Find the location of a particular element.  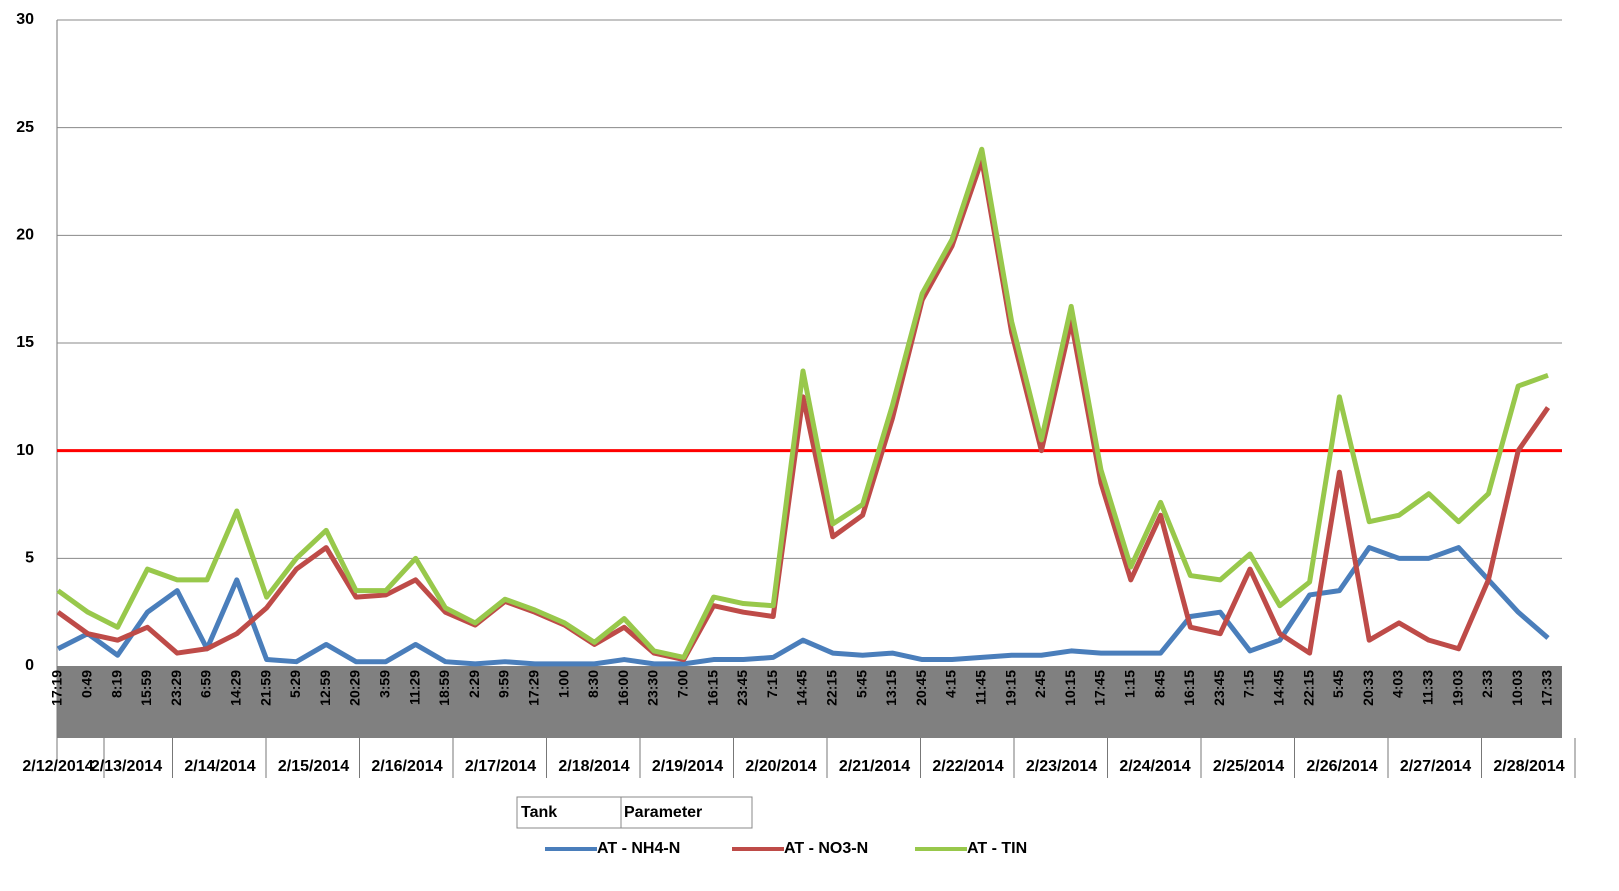

x-tick-label: 2:29 is located at coordinates (474, 684).